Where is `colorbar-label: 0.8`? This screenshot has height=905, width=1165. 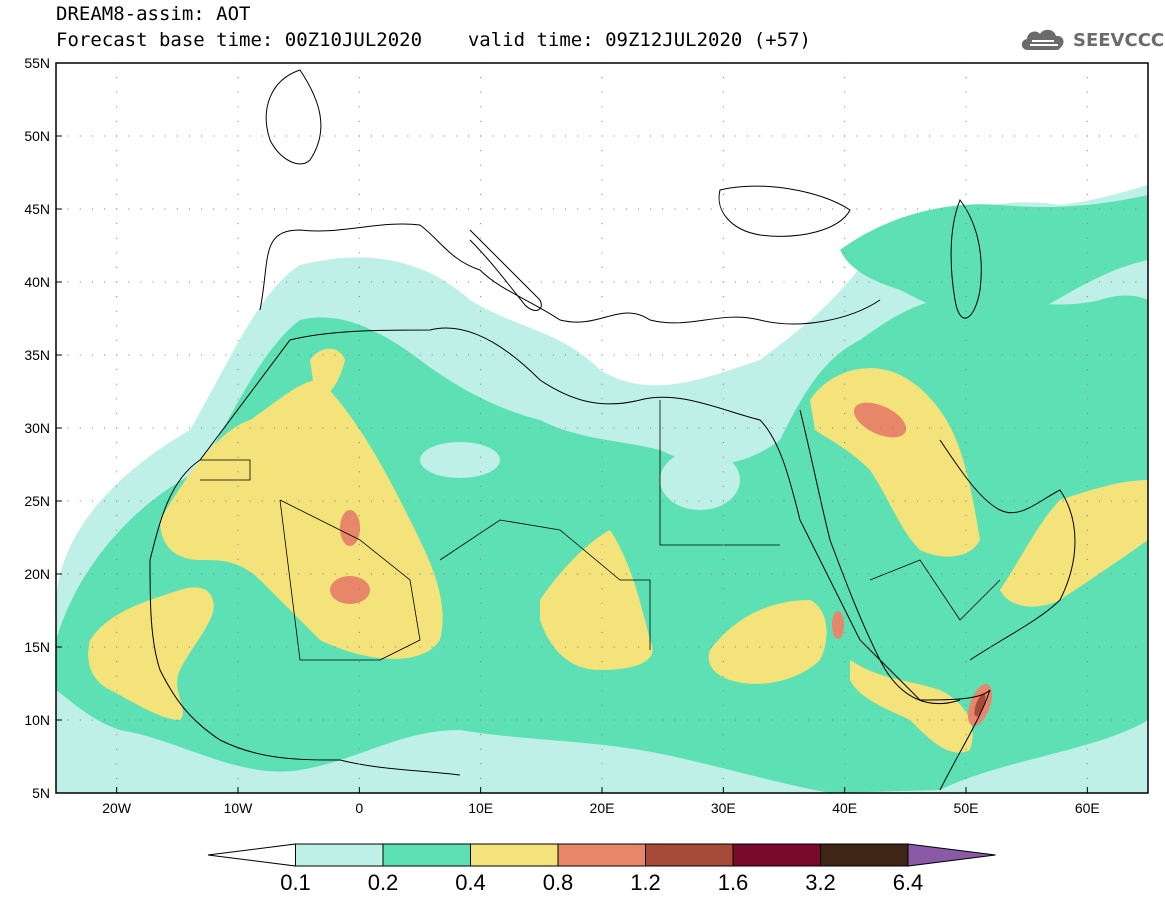
colorbar-label: 0.8 is located at coordinates (558, 882).